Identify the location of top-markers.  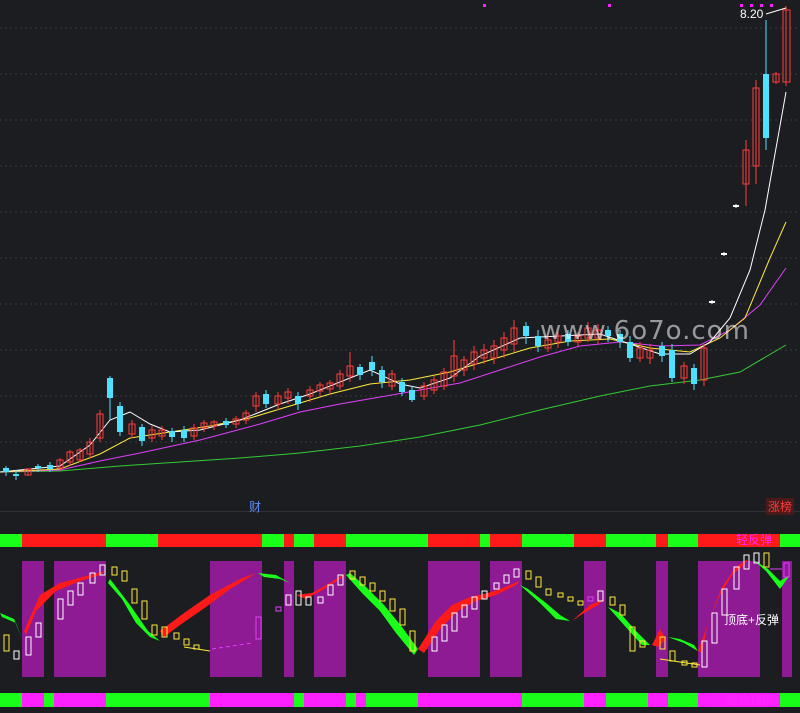
(628, 5).